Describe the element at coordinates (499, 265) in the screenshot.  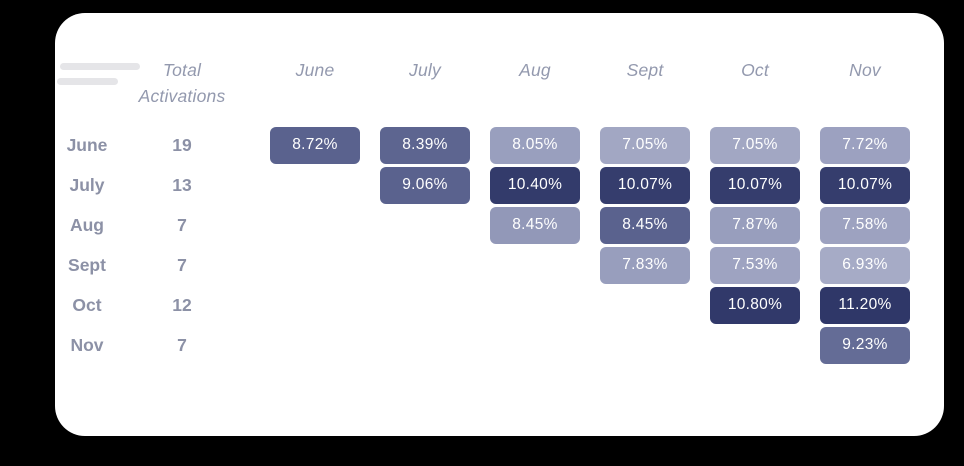
I see `cohort-row-sept: Sept 7 7.83% 7.53% 6.93%` at that location.